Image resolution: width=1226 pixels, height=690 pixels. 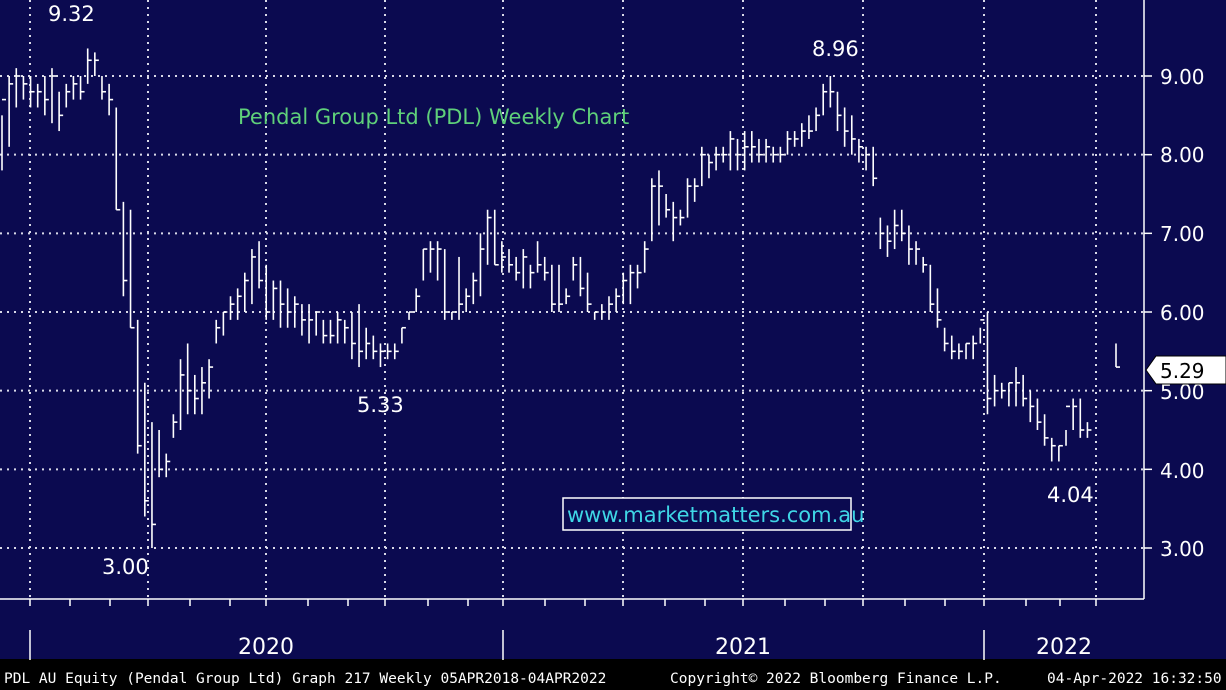 I want to click on last-price-tag: 5.29, so click(x=1185, y=370).